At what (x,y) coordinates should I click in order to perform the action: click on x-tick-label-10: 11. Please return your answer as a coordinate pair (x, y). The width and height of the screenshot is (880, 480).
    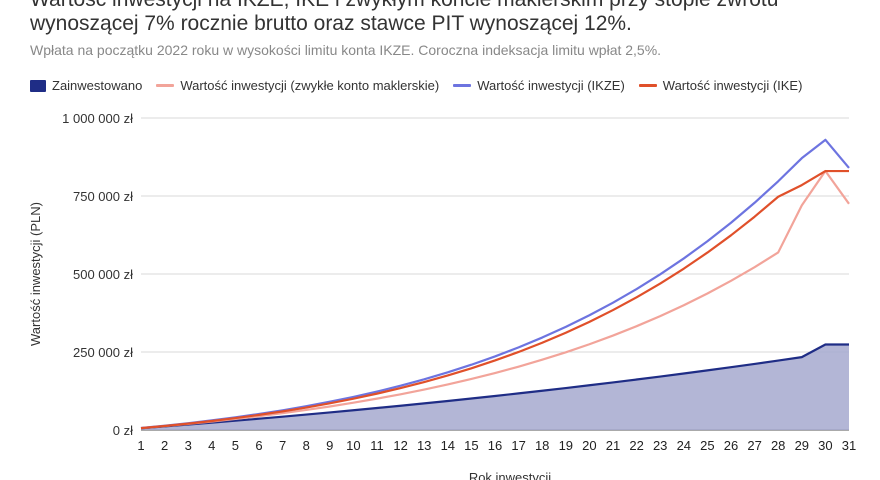
    Looking at the image, I should click on (377, 445).